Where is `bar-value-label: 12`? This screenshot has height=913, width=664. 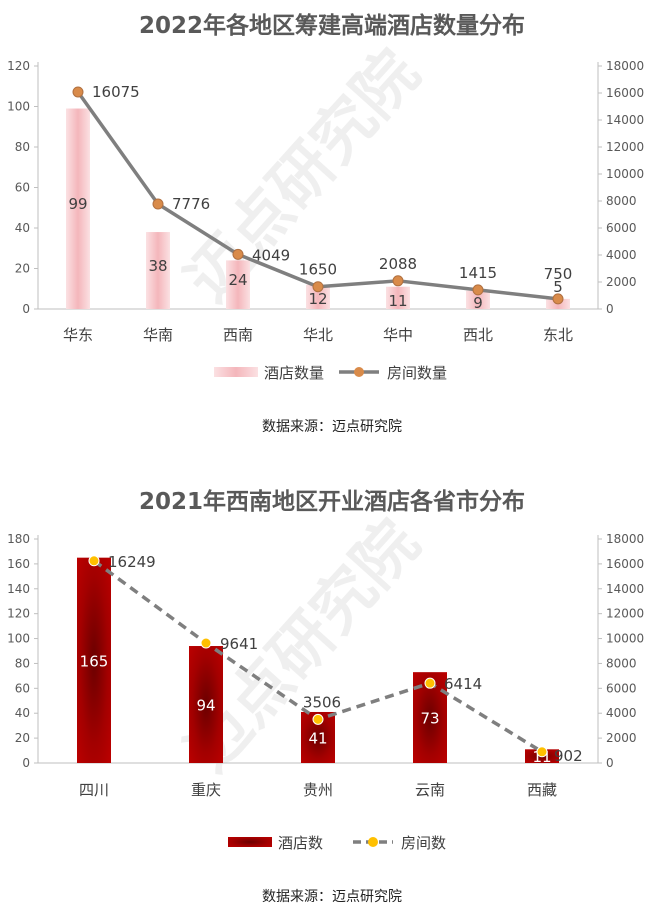 bar-value-label: 12 is located at coordinates (317, 299).